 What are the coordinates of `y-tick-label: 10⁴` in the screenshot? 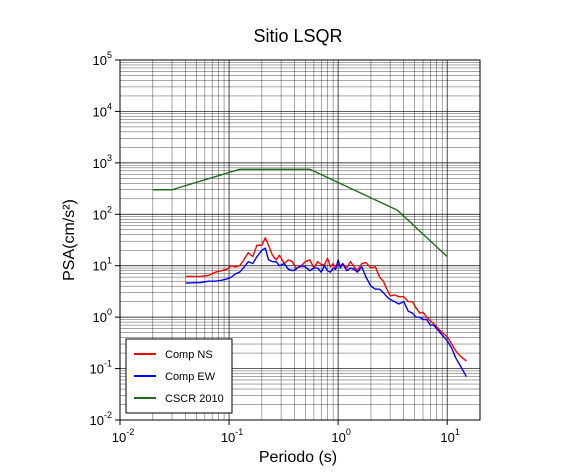 It's located at (102, 110).